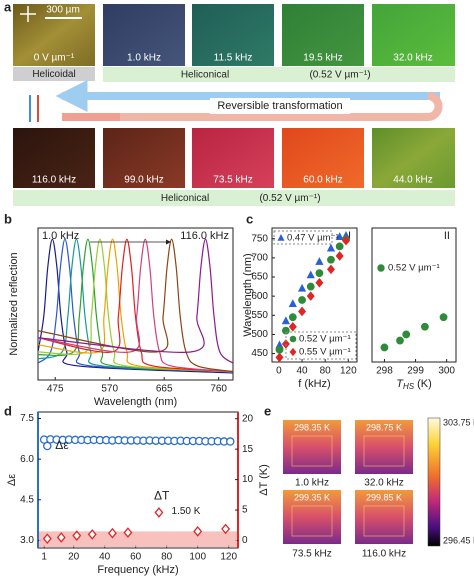 Image resolution: width=474 pixels, height=576 pixels. What do you see at coordinates (325, 339) in the screenshot?
I see `legend-label: 0.52 V µm⁻¹` at bounding box center [325, 339].